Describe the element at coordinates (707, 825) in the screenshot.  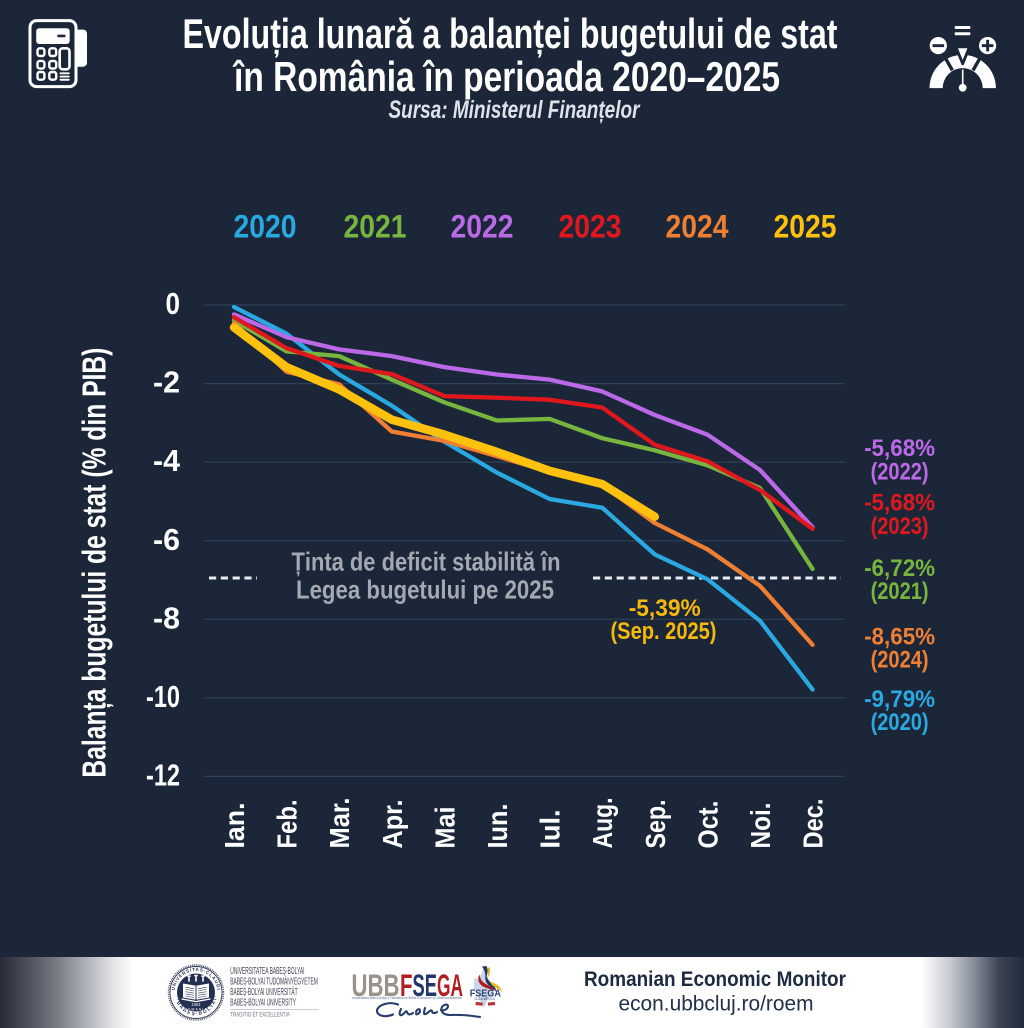
I see `svg-text: Oct.` at that location.